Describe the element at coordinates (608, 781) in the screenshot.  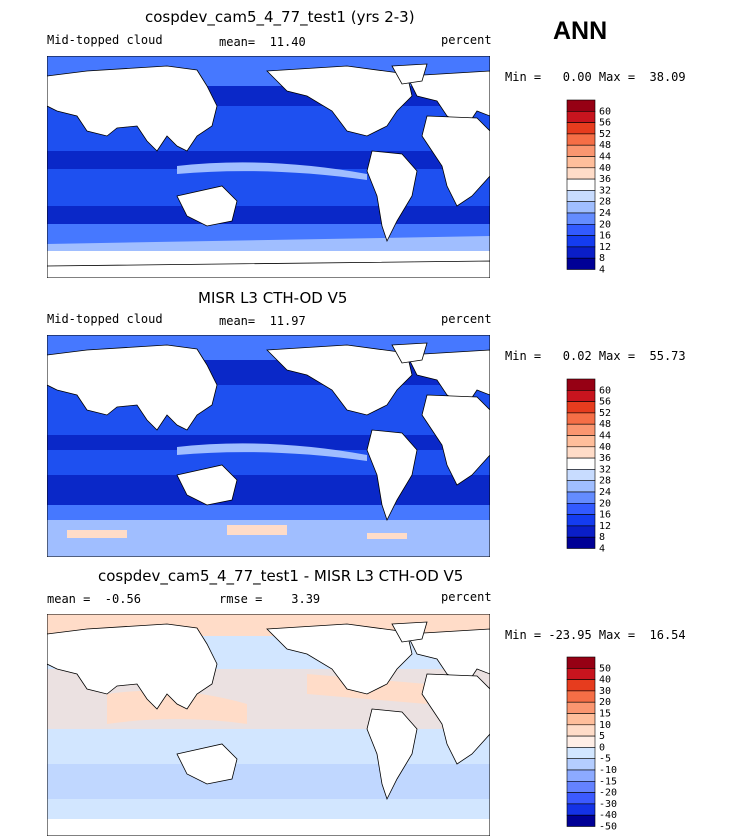
I see `colorbar-label: -15` at that location.